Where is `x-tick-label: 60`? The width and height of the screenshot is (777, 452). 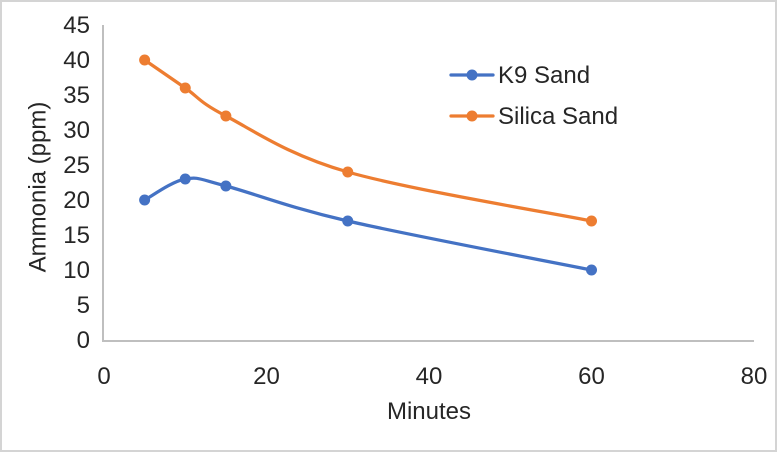 x-tick-label: 60 is located at coordinates (591, 376).